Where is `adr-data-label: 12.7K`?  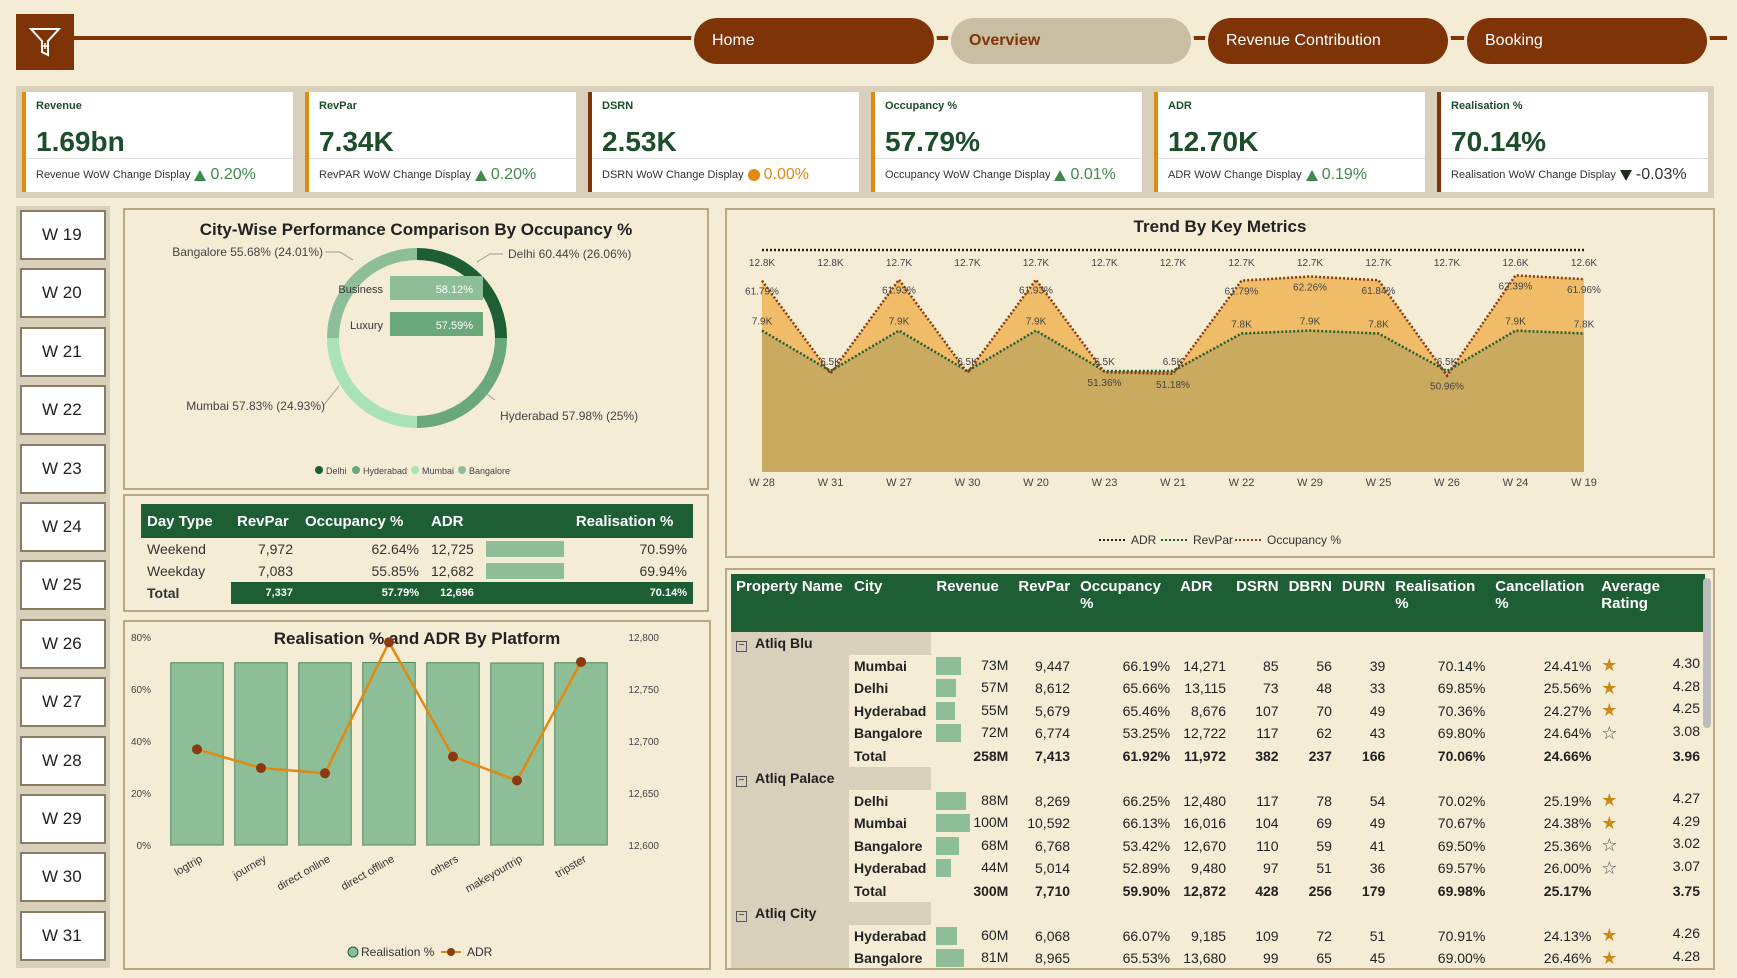
adr-data-label: 12.7K is located at coordinates (967, 263).